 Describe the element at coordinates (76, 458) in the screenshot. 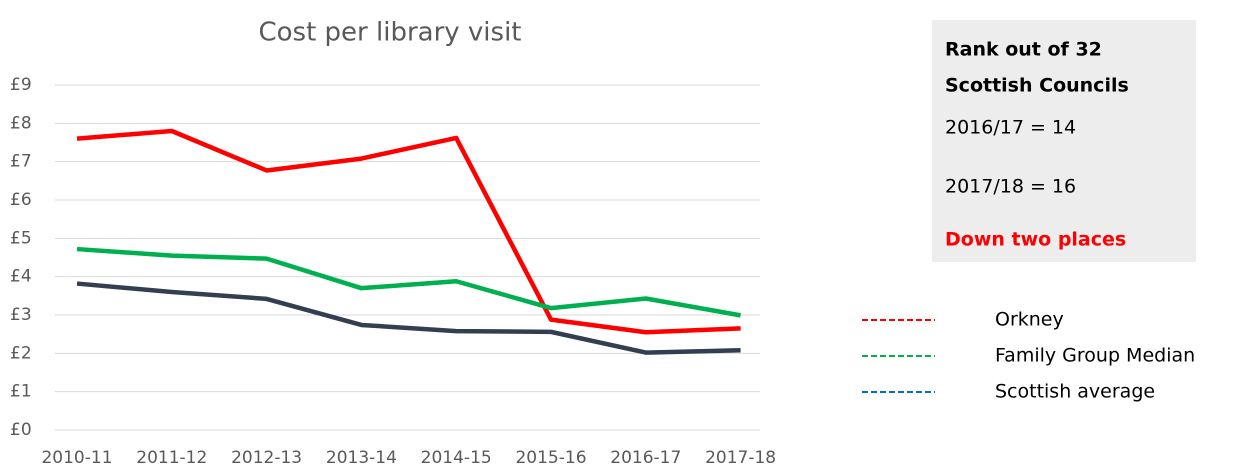

I see `x-tick-label: 2010-11` at that location.